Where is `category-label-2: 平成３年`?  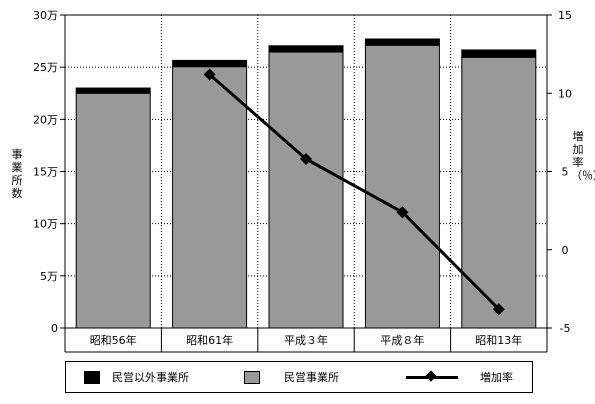 category-label-2: 平成３年 is located at coordinates (306, 340).